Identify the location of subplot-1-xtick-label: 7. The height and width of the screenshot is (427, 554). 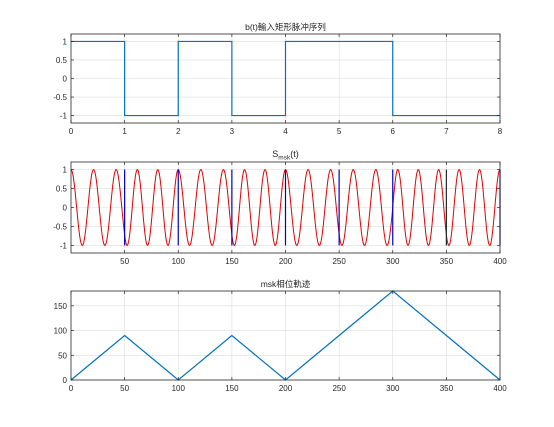
(446, 131).